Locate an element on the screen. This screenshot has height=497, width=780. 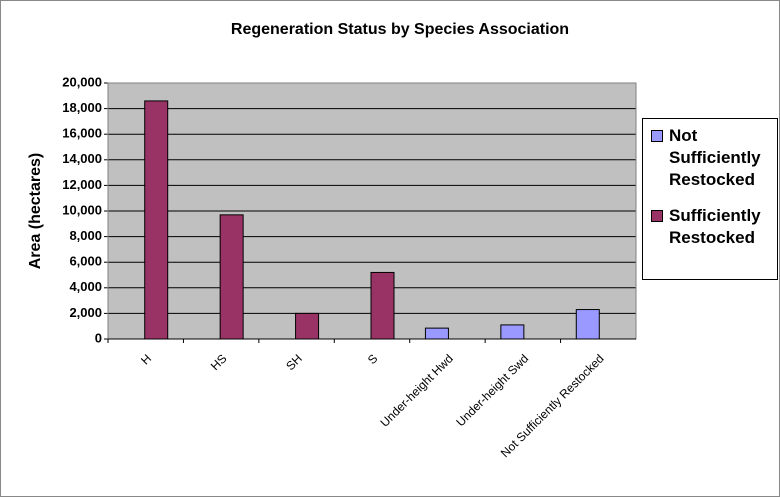
y-tick-label: 0 is located at coordinates (98, 337).